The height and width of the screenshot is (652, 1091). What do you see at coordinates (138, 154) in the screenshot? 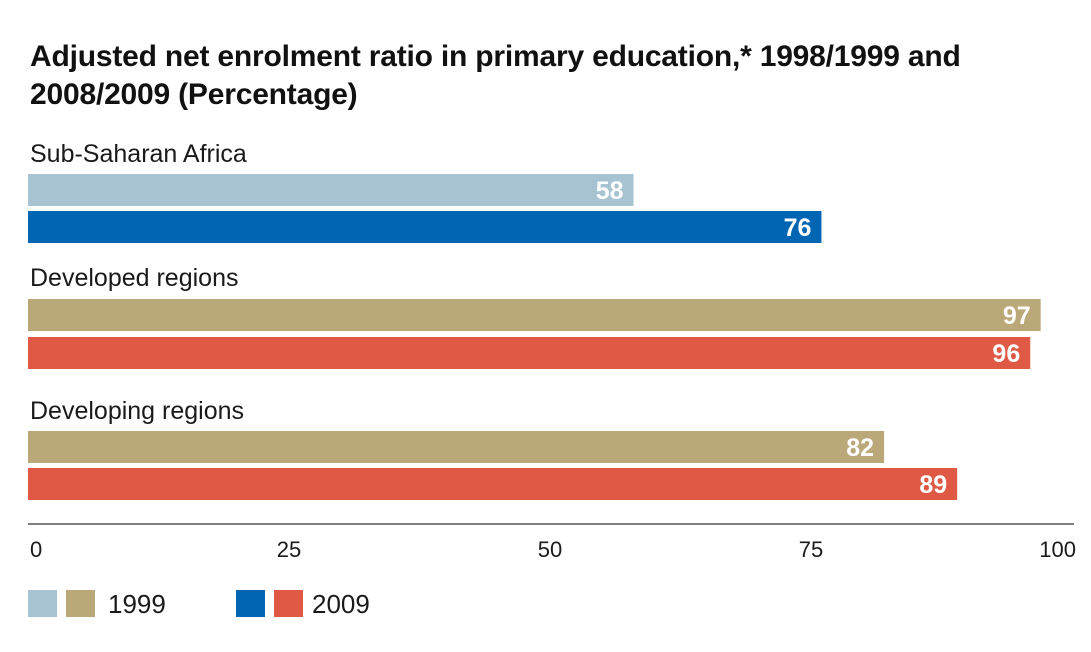
I see `group-label: Sub-Saharan Africa` at bounding box center [138, 154].